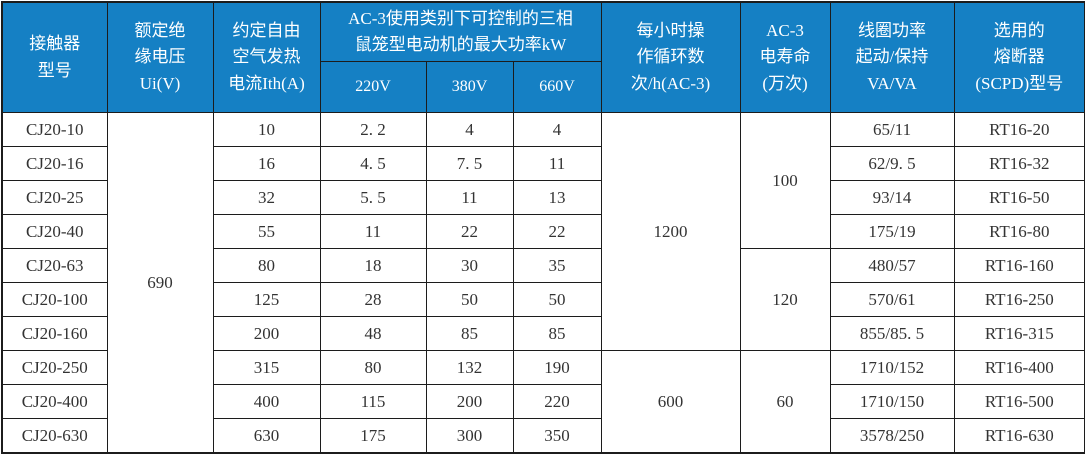  I want to click on cell-model: CJ20-630, so click(54, 436).